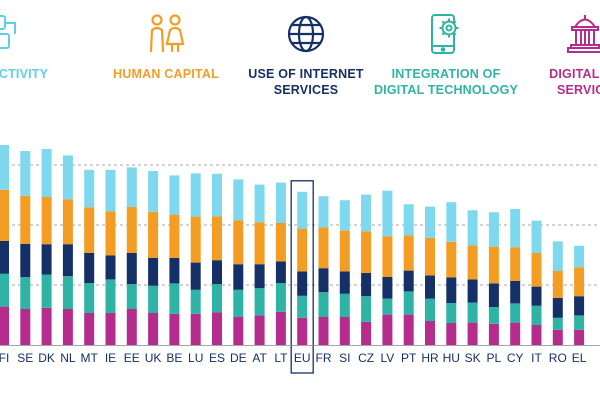  What do you see at coordinates (560, 56) in the screenshot?
I see `legend-public-services: DIGITAL PU SERVICE` at bounding box center [560, 56].